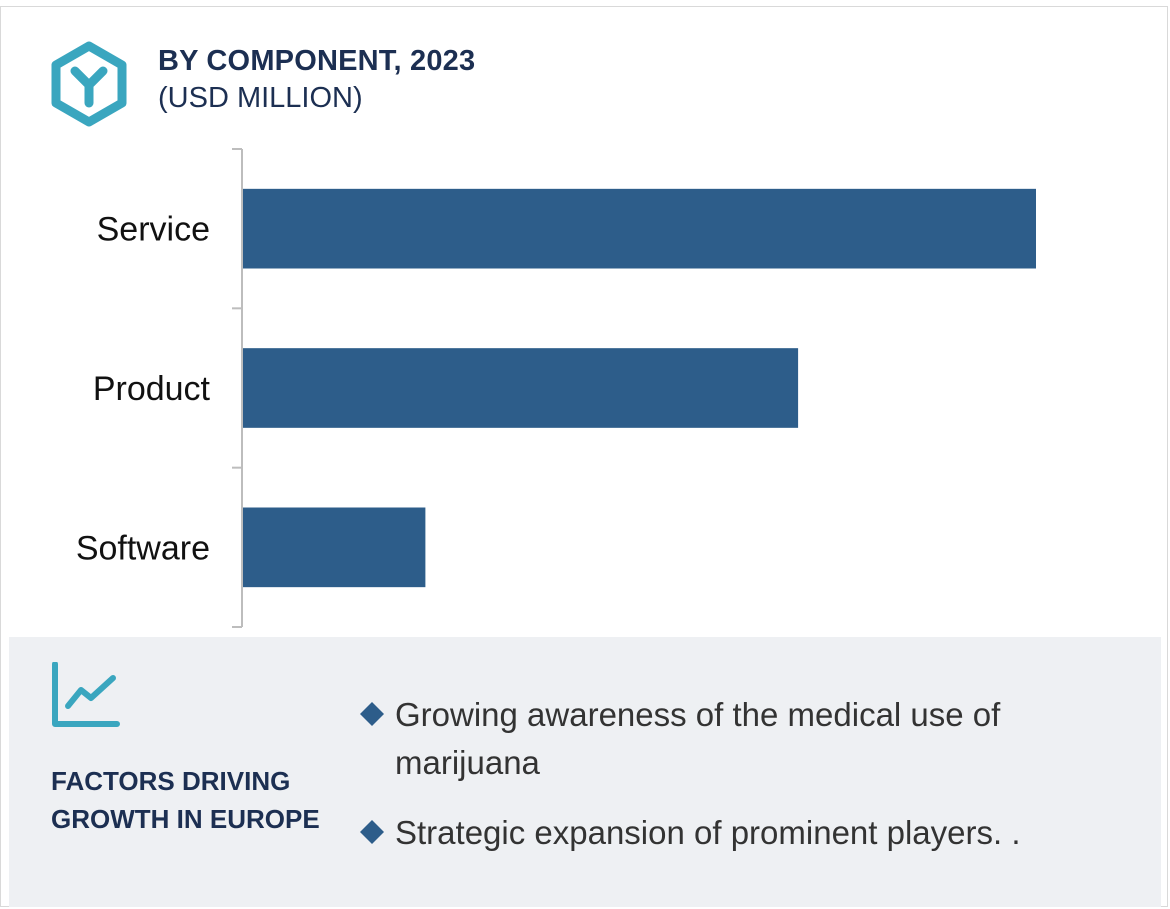 The height and width of the screenshot is (909, 1170). Describe the element at coordinates (89, 84) in the screenshot. I see `hexagon-y-logo-icon` at that location.